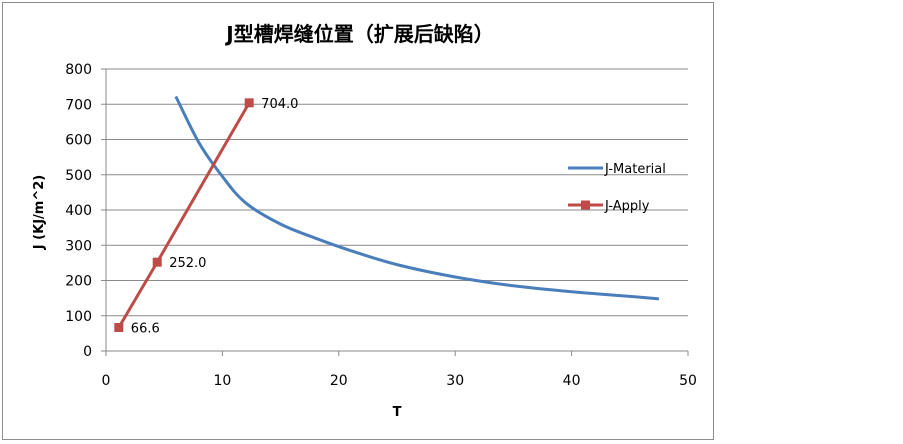  Describe the element at coordinates (222, 381) in the screenshot. I see `x-tick-label: 10` at that location.